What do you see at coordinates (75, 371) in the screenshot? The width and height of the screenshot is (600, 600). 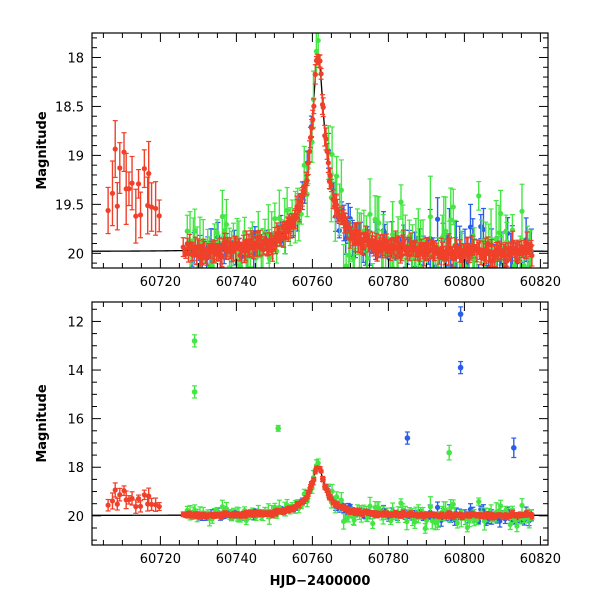 I see `y-tick-label: 14` at bounding box center [75, 371].